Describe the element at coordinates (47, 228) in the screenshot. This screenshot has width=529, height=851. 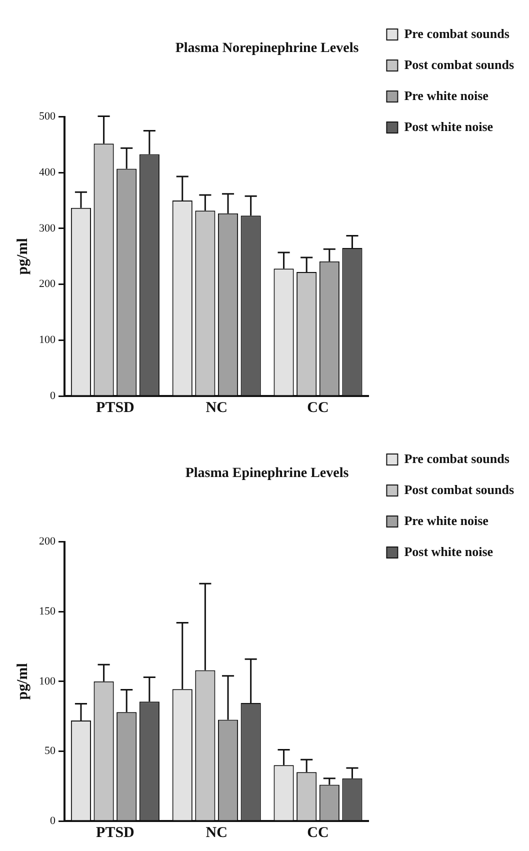
I see `y-tick-label: 300` at that location.